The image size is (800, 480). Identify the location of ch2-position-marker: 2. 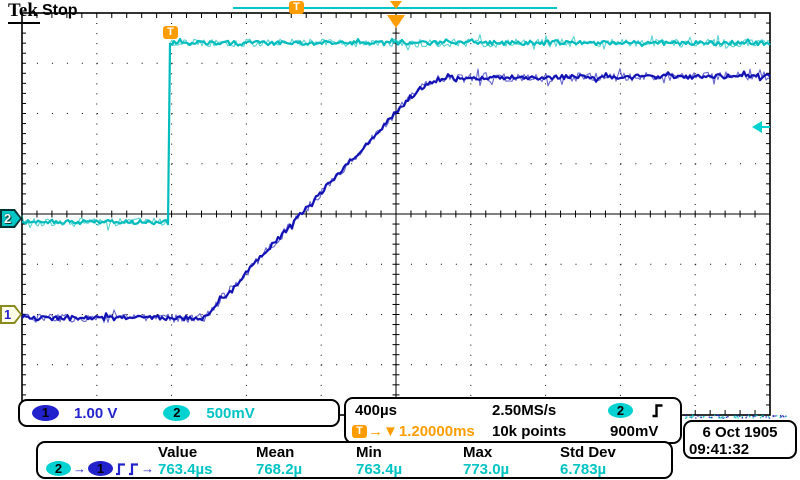
(11, 218).